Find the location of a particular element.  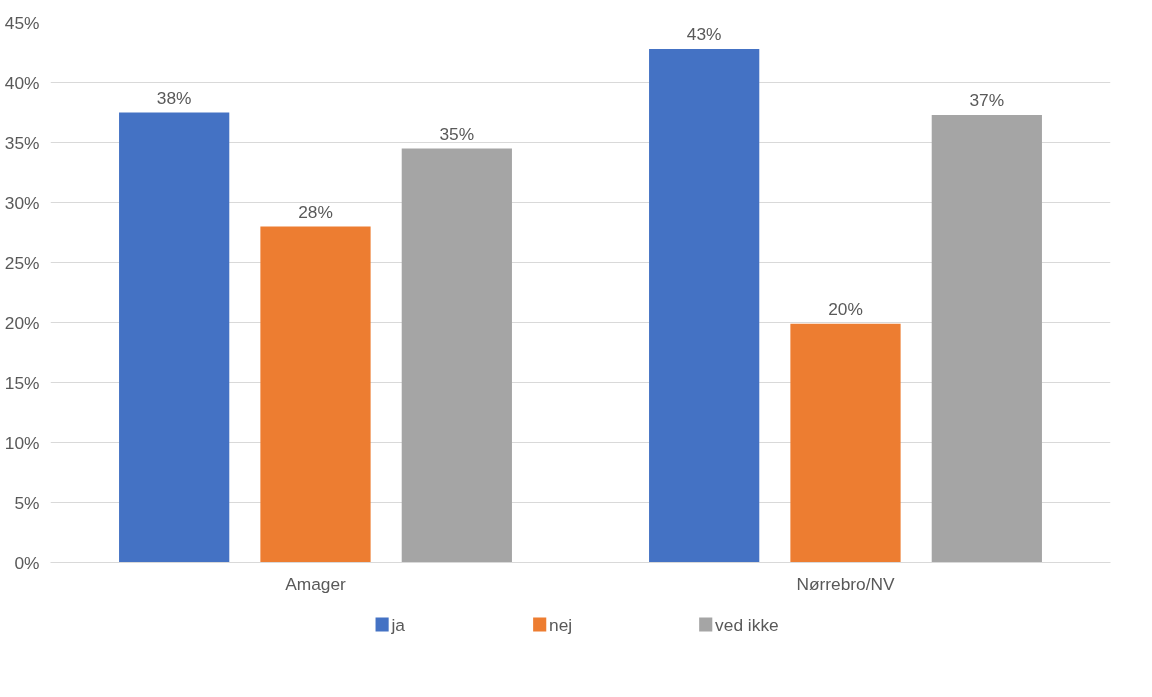

data-label: 37% is located at coordinates (987, 99).